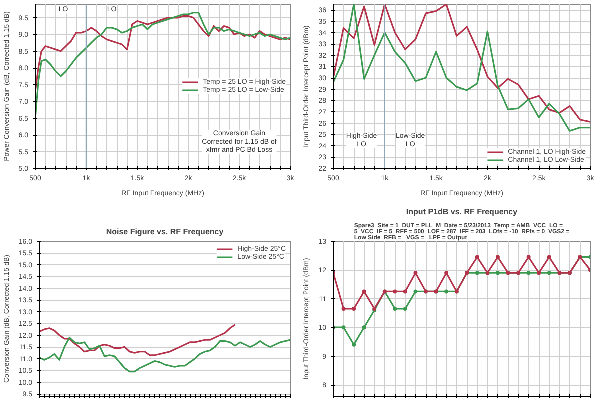  Describe the element at coordinates (462, 212) in the screenshot. I see `chart-title: Input P1dB vs. RF Frequency` at that location.